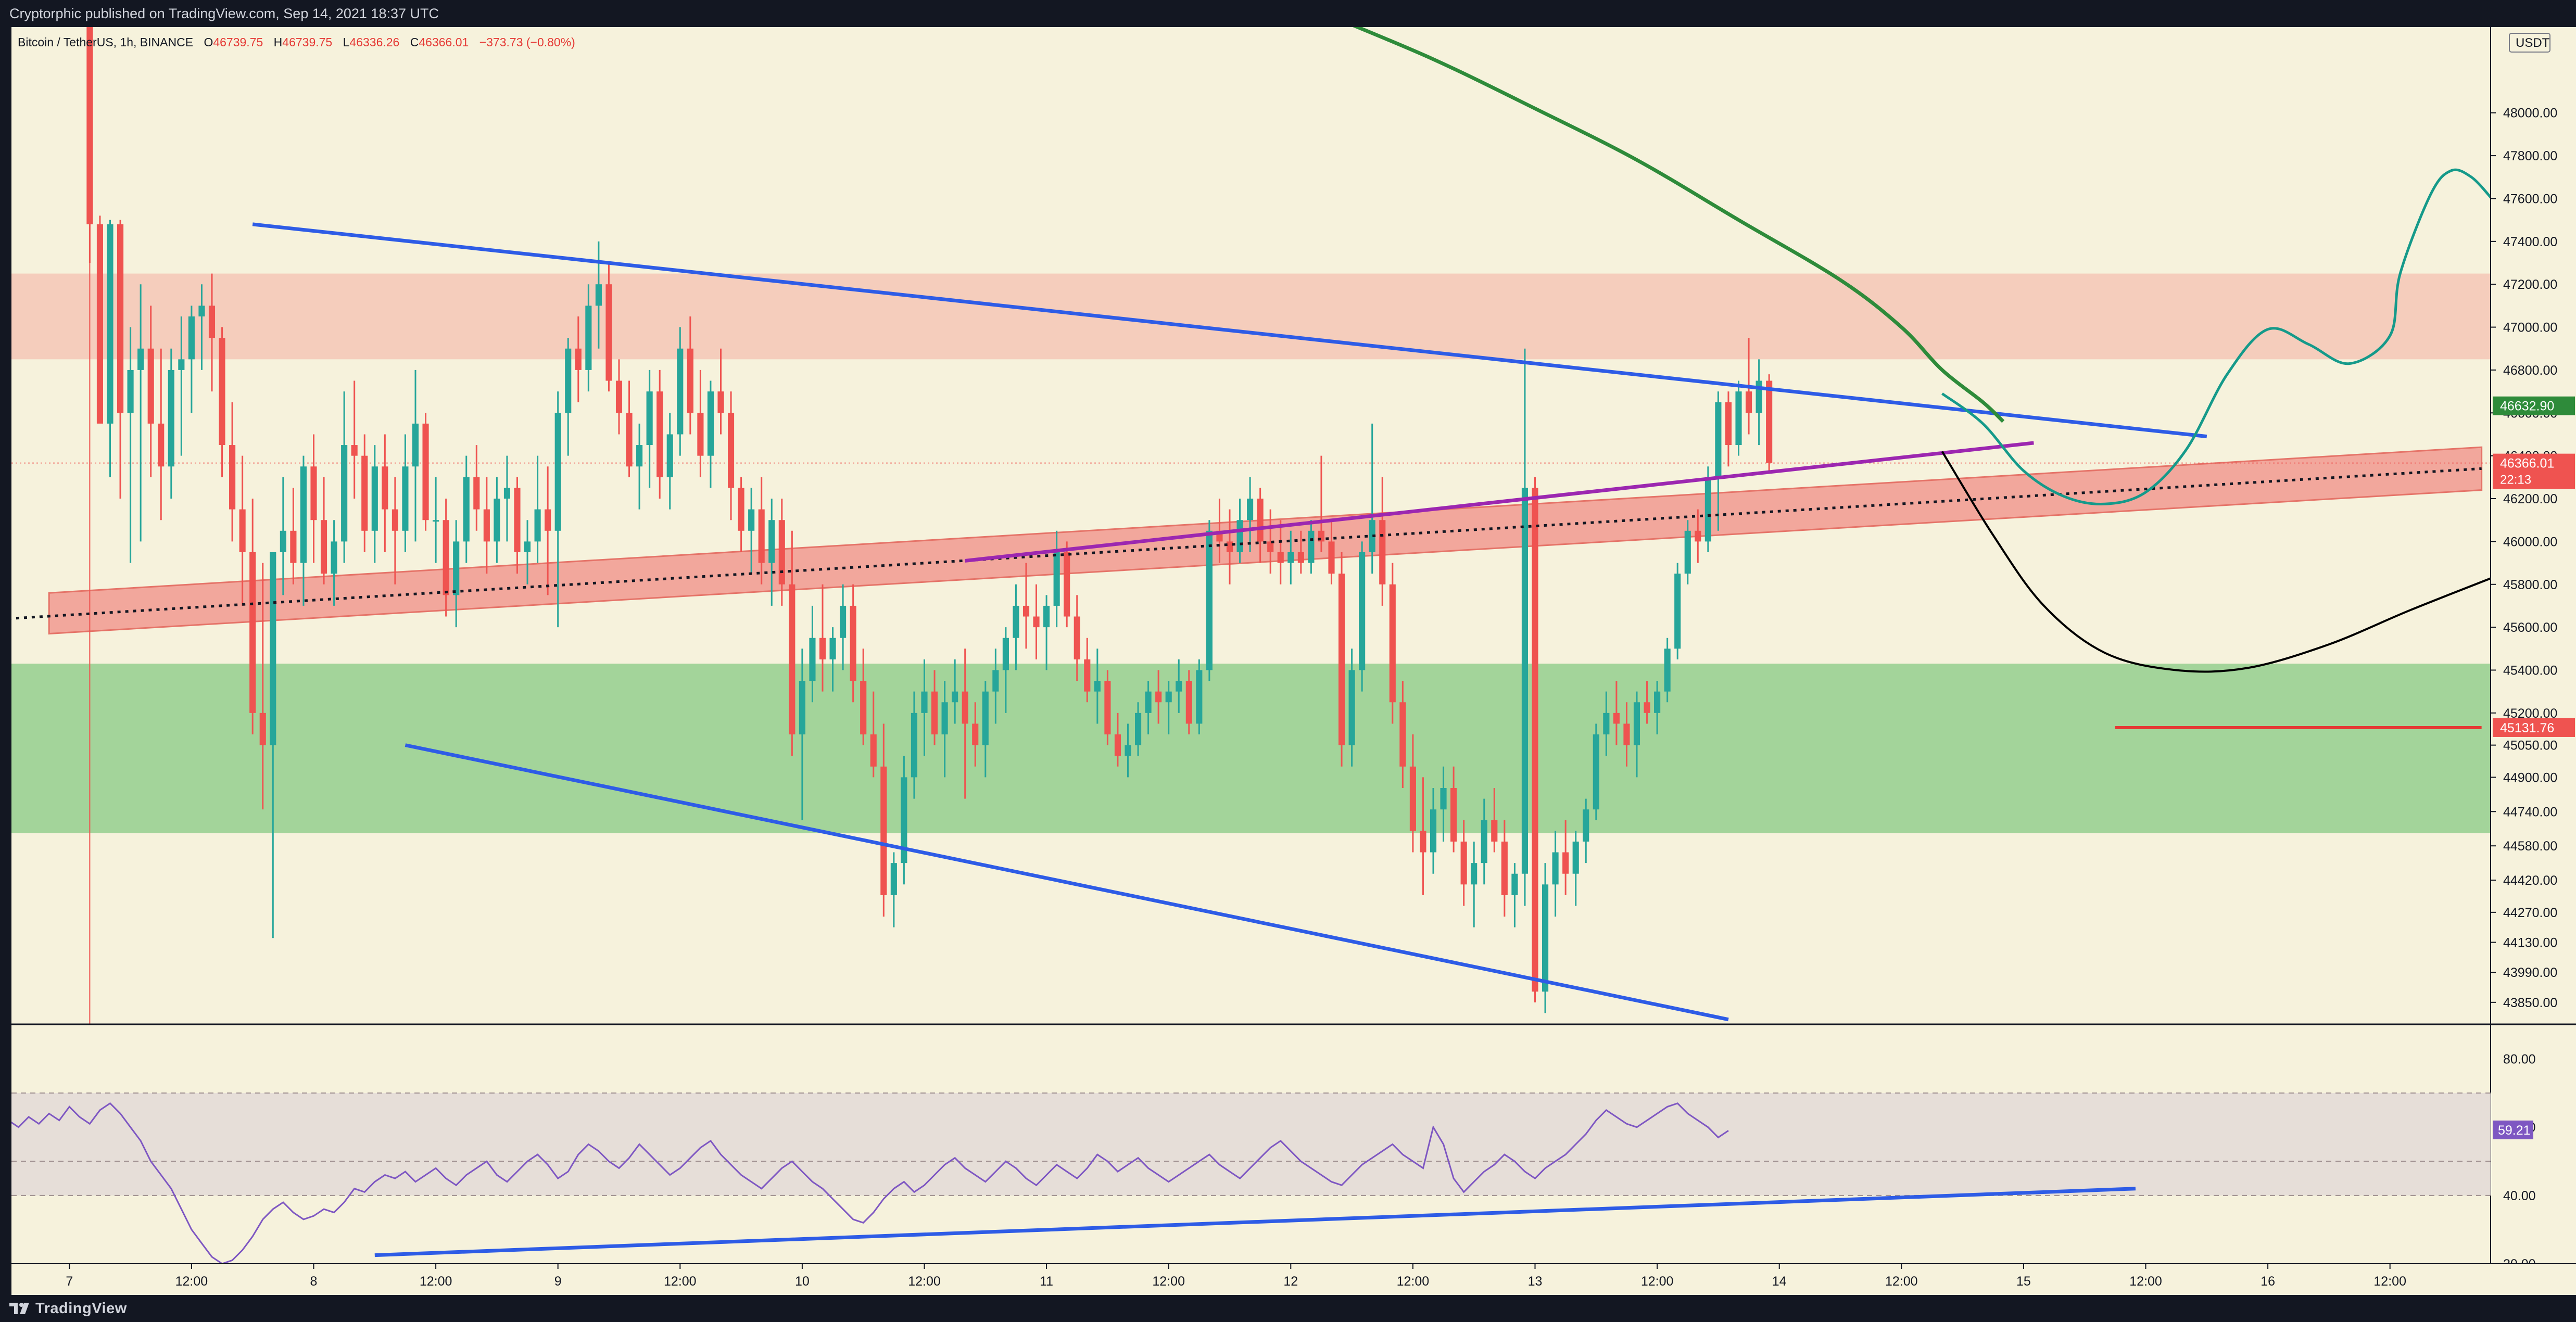  Describe the element at coordinates (2530, 499) in the screenshot. I see `price-tick-label: 46200.00` at that location.